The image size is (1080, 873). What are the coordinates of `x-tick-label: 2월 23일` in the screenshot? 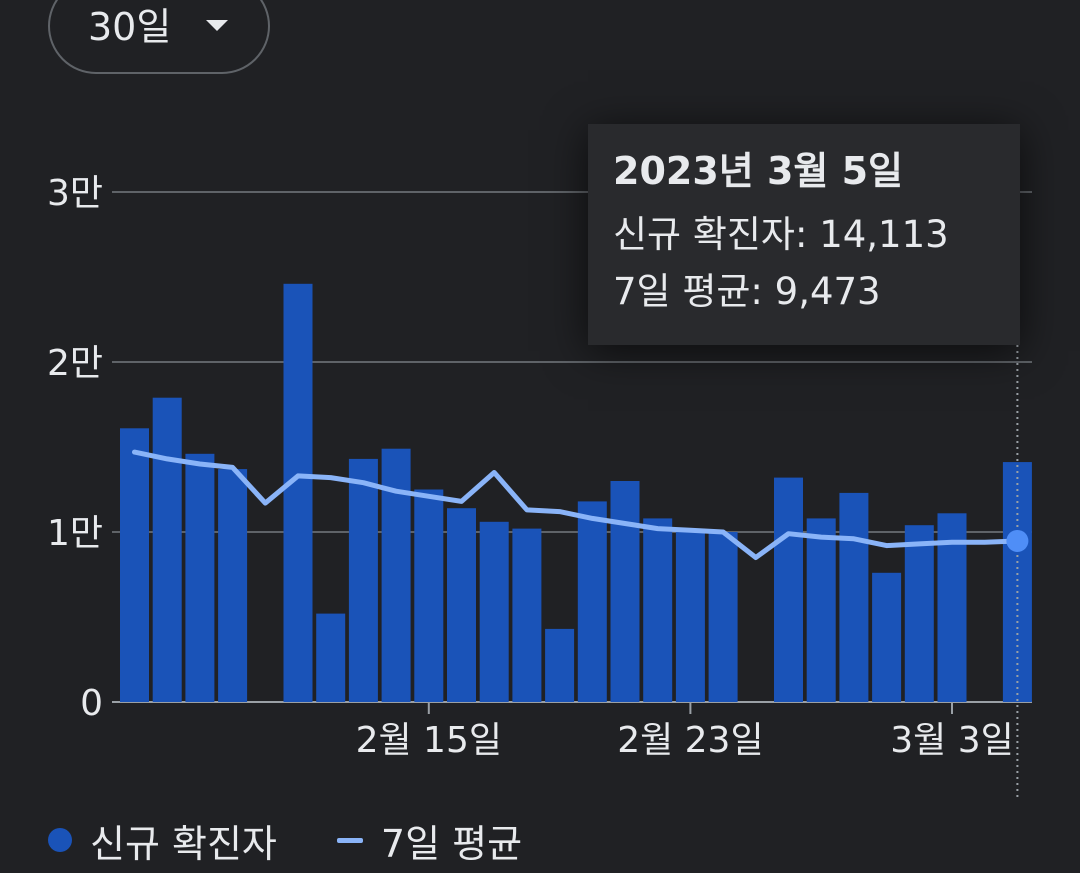 It's located at (690, 740).